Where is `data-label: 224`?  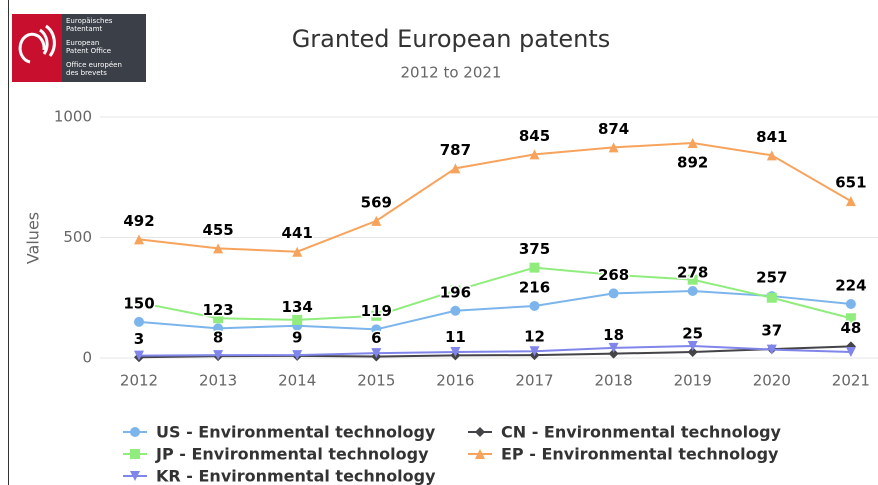 data-label: 224 is located at coordinates (850, 286).